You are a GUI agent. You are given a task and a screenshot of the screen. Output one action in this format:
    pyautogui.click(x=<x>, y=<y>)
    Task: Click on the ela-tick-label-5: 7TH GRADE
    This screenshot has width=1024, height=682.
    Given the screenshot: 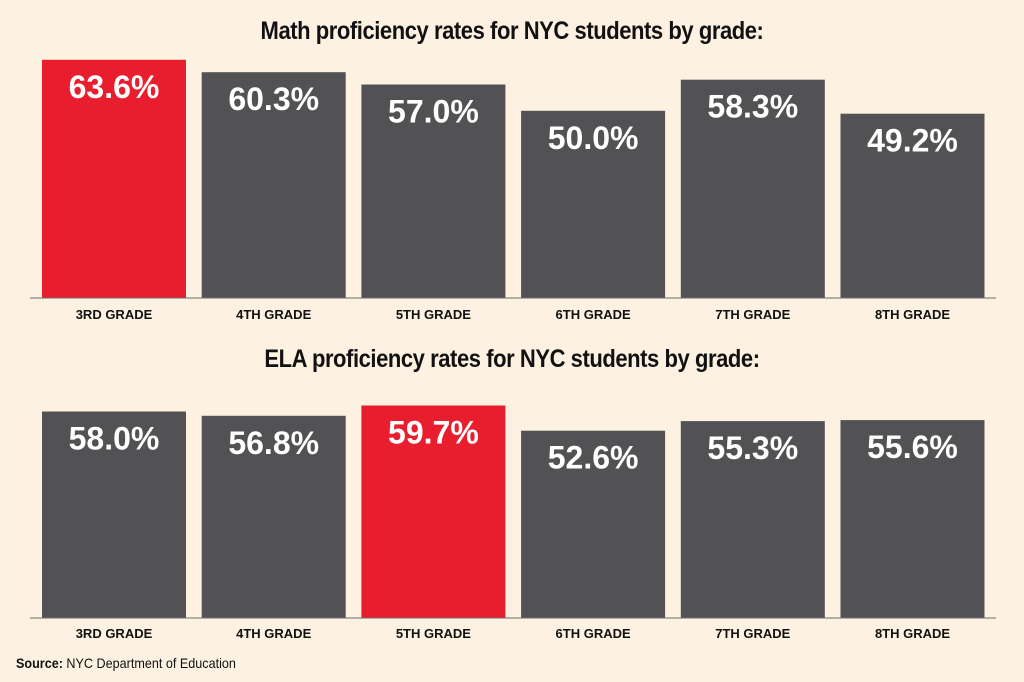 What is the action you would take?
    pyautogui.click(x=752, y=633)
    